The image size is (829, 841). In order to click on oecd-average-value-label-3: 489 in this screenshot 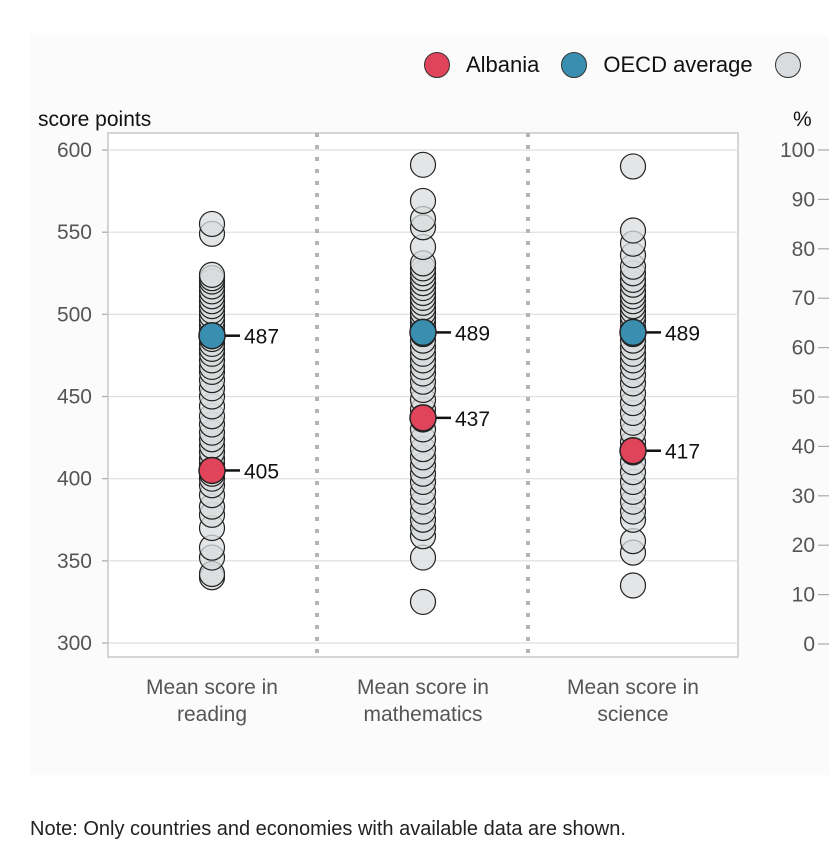, I will do `click(682, 333)`.